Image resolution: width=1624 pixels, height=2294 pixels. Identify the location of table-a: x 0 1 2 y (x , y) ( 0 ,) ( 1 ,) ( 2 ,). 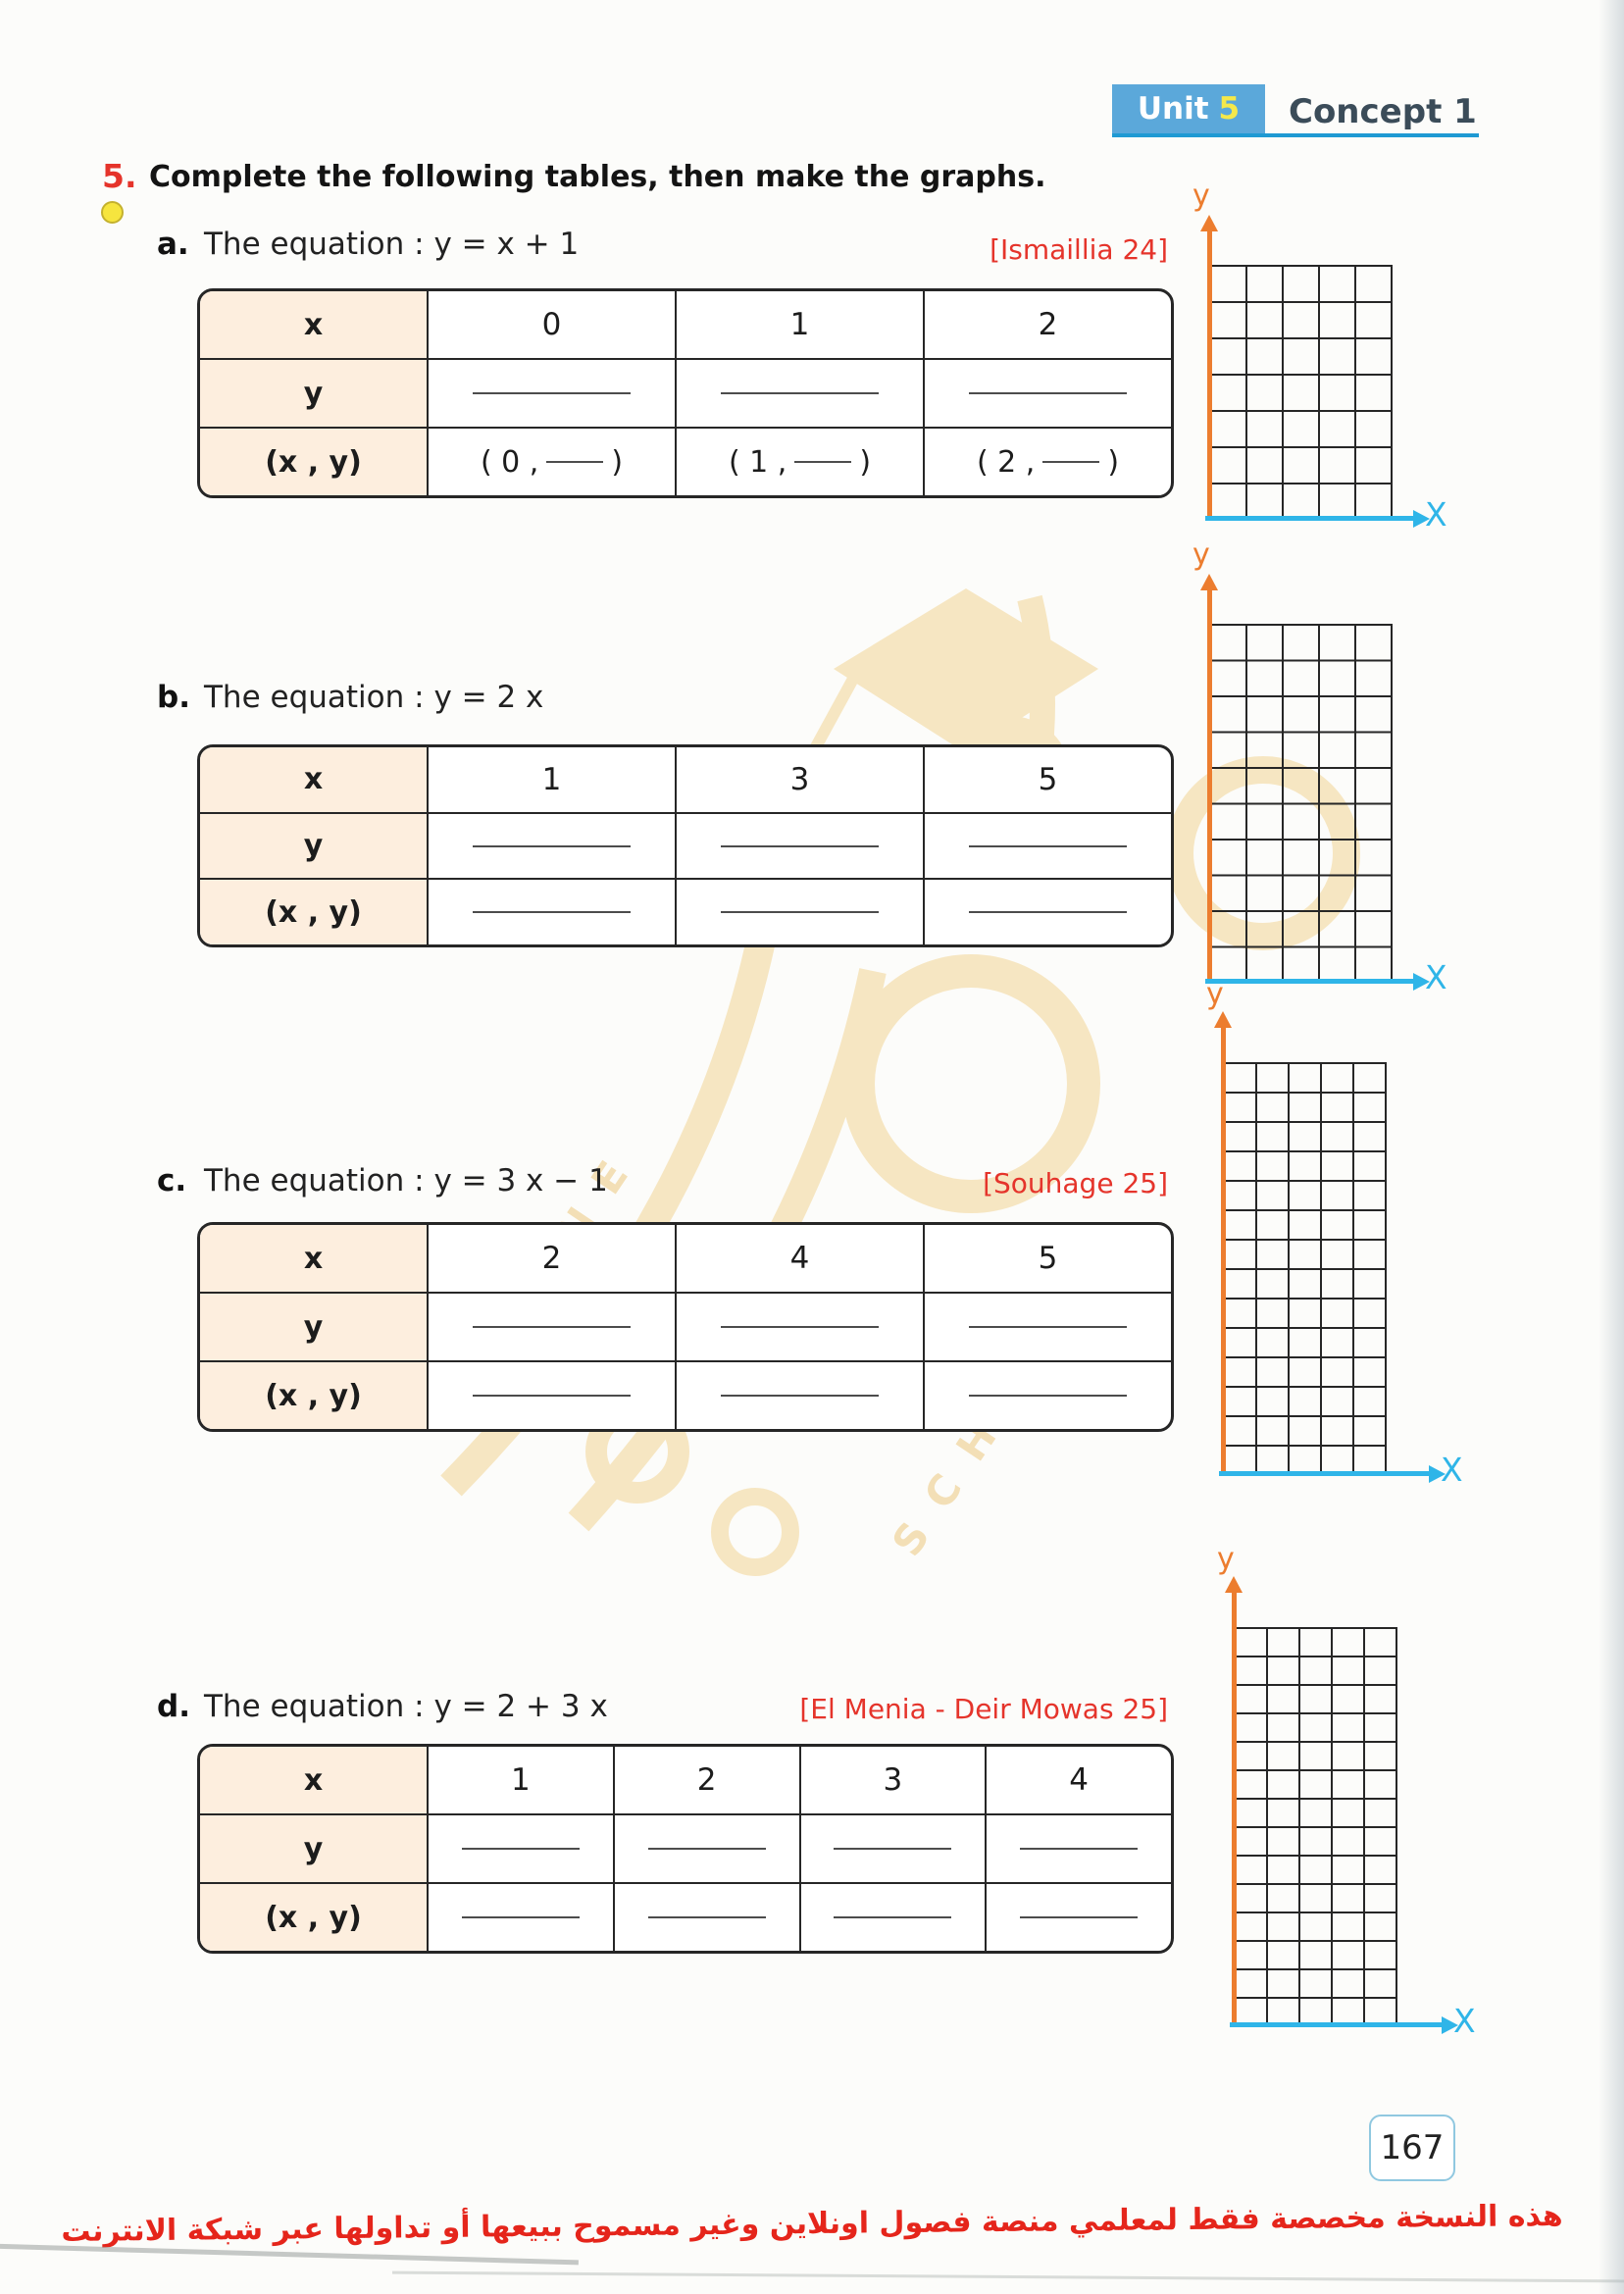
(685, 393).